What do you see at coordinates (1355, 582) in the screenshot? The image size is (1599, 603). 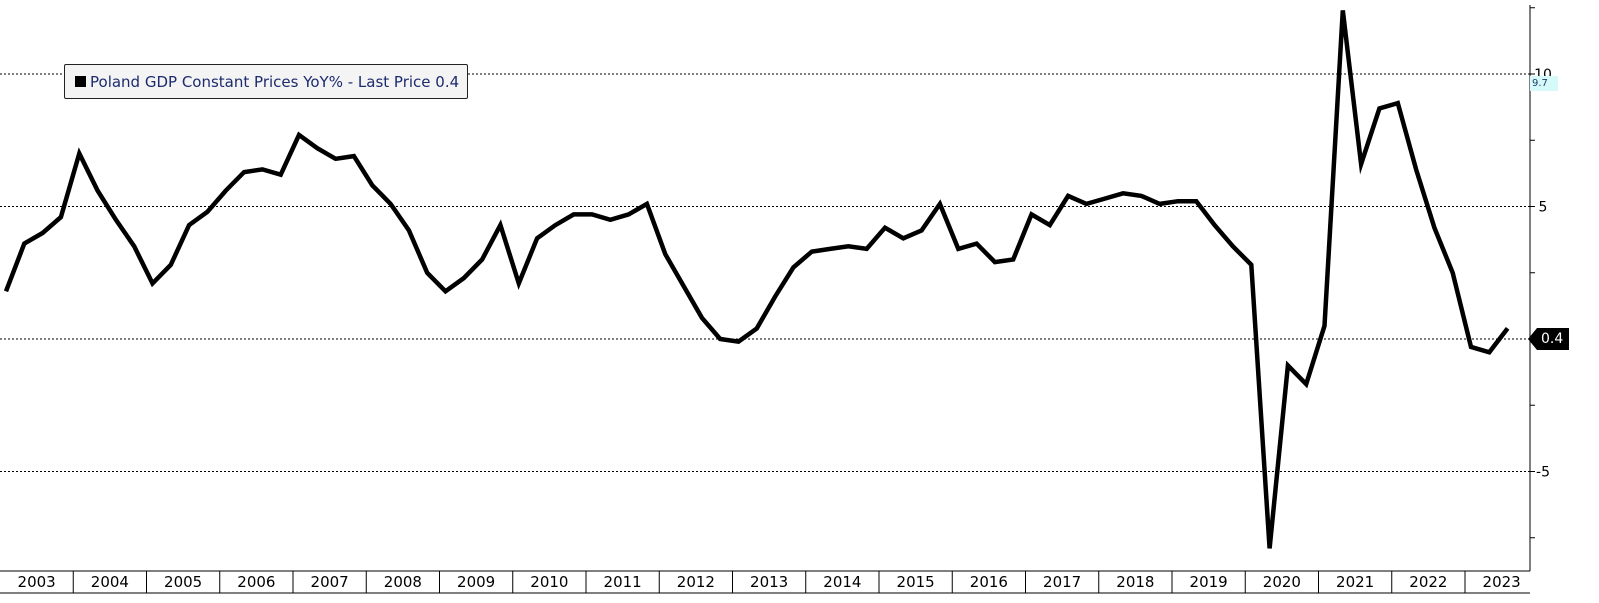 I see `x-tick-label: 2021` at bounding box center [1355, 582].